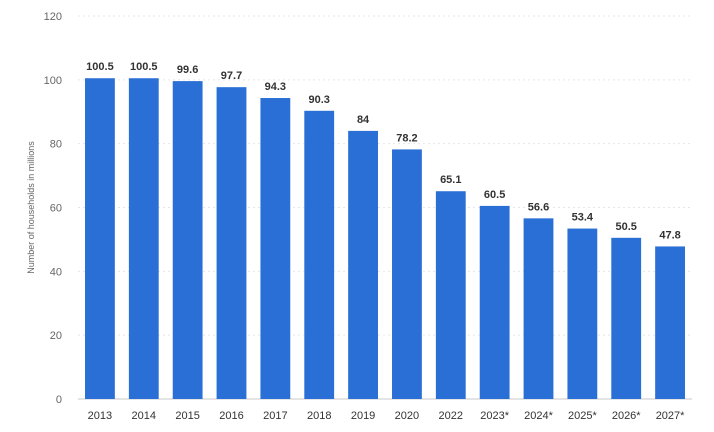 This screenshot has height=432, width=714. I want to click on x-tick-label: 2026*, so click(626, 416).